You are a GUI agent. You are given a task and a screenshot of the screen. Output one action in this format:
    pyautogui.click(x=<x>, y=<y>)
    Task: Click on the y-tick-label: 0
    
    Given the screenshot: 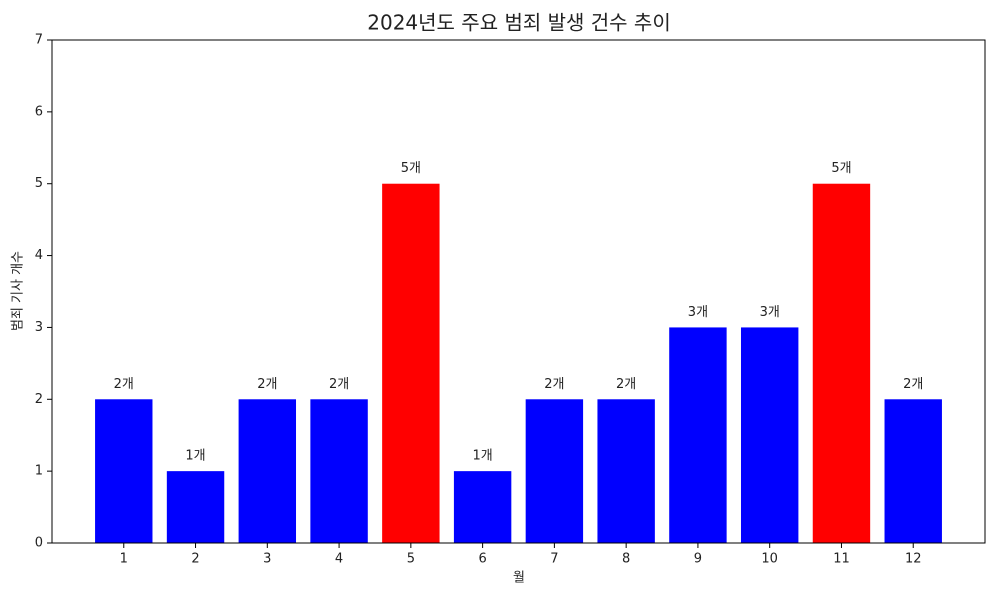 What is the action you would take?
    pyautogui.click(x=39, y=543)
    